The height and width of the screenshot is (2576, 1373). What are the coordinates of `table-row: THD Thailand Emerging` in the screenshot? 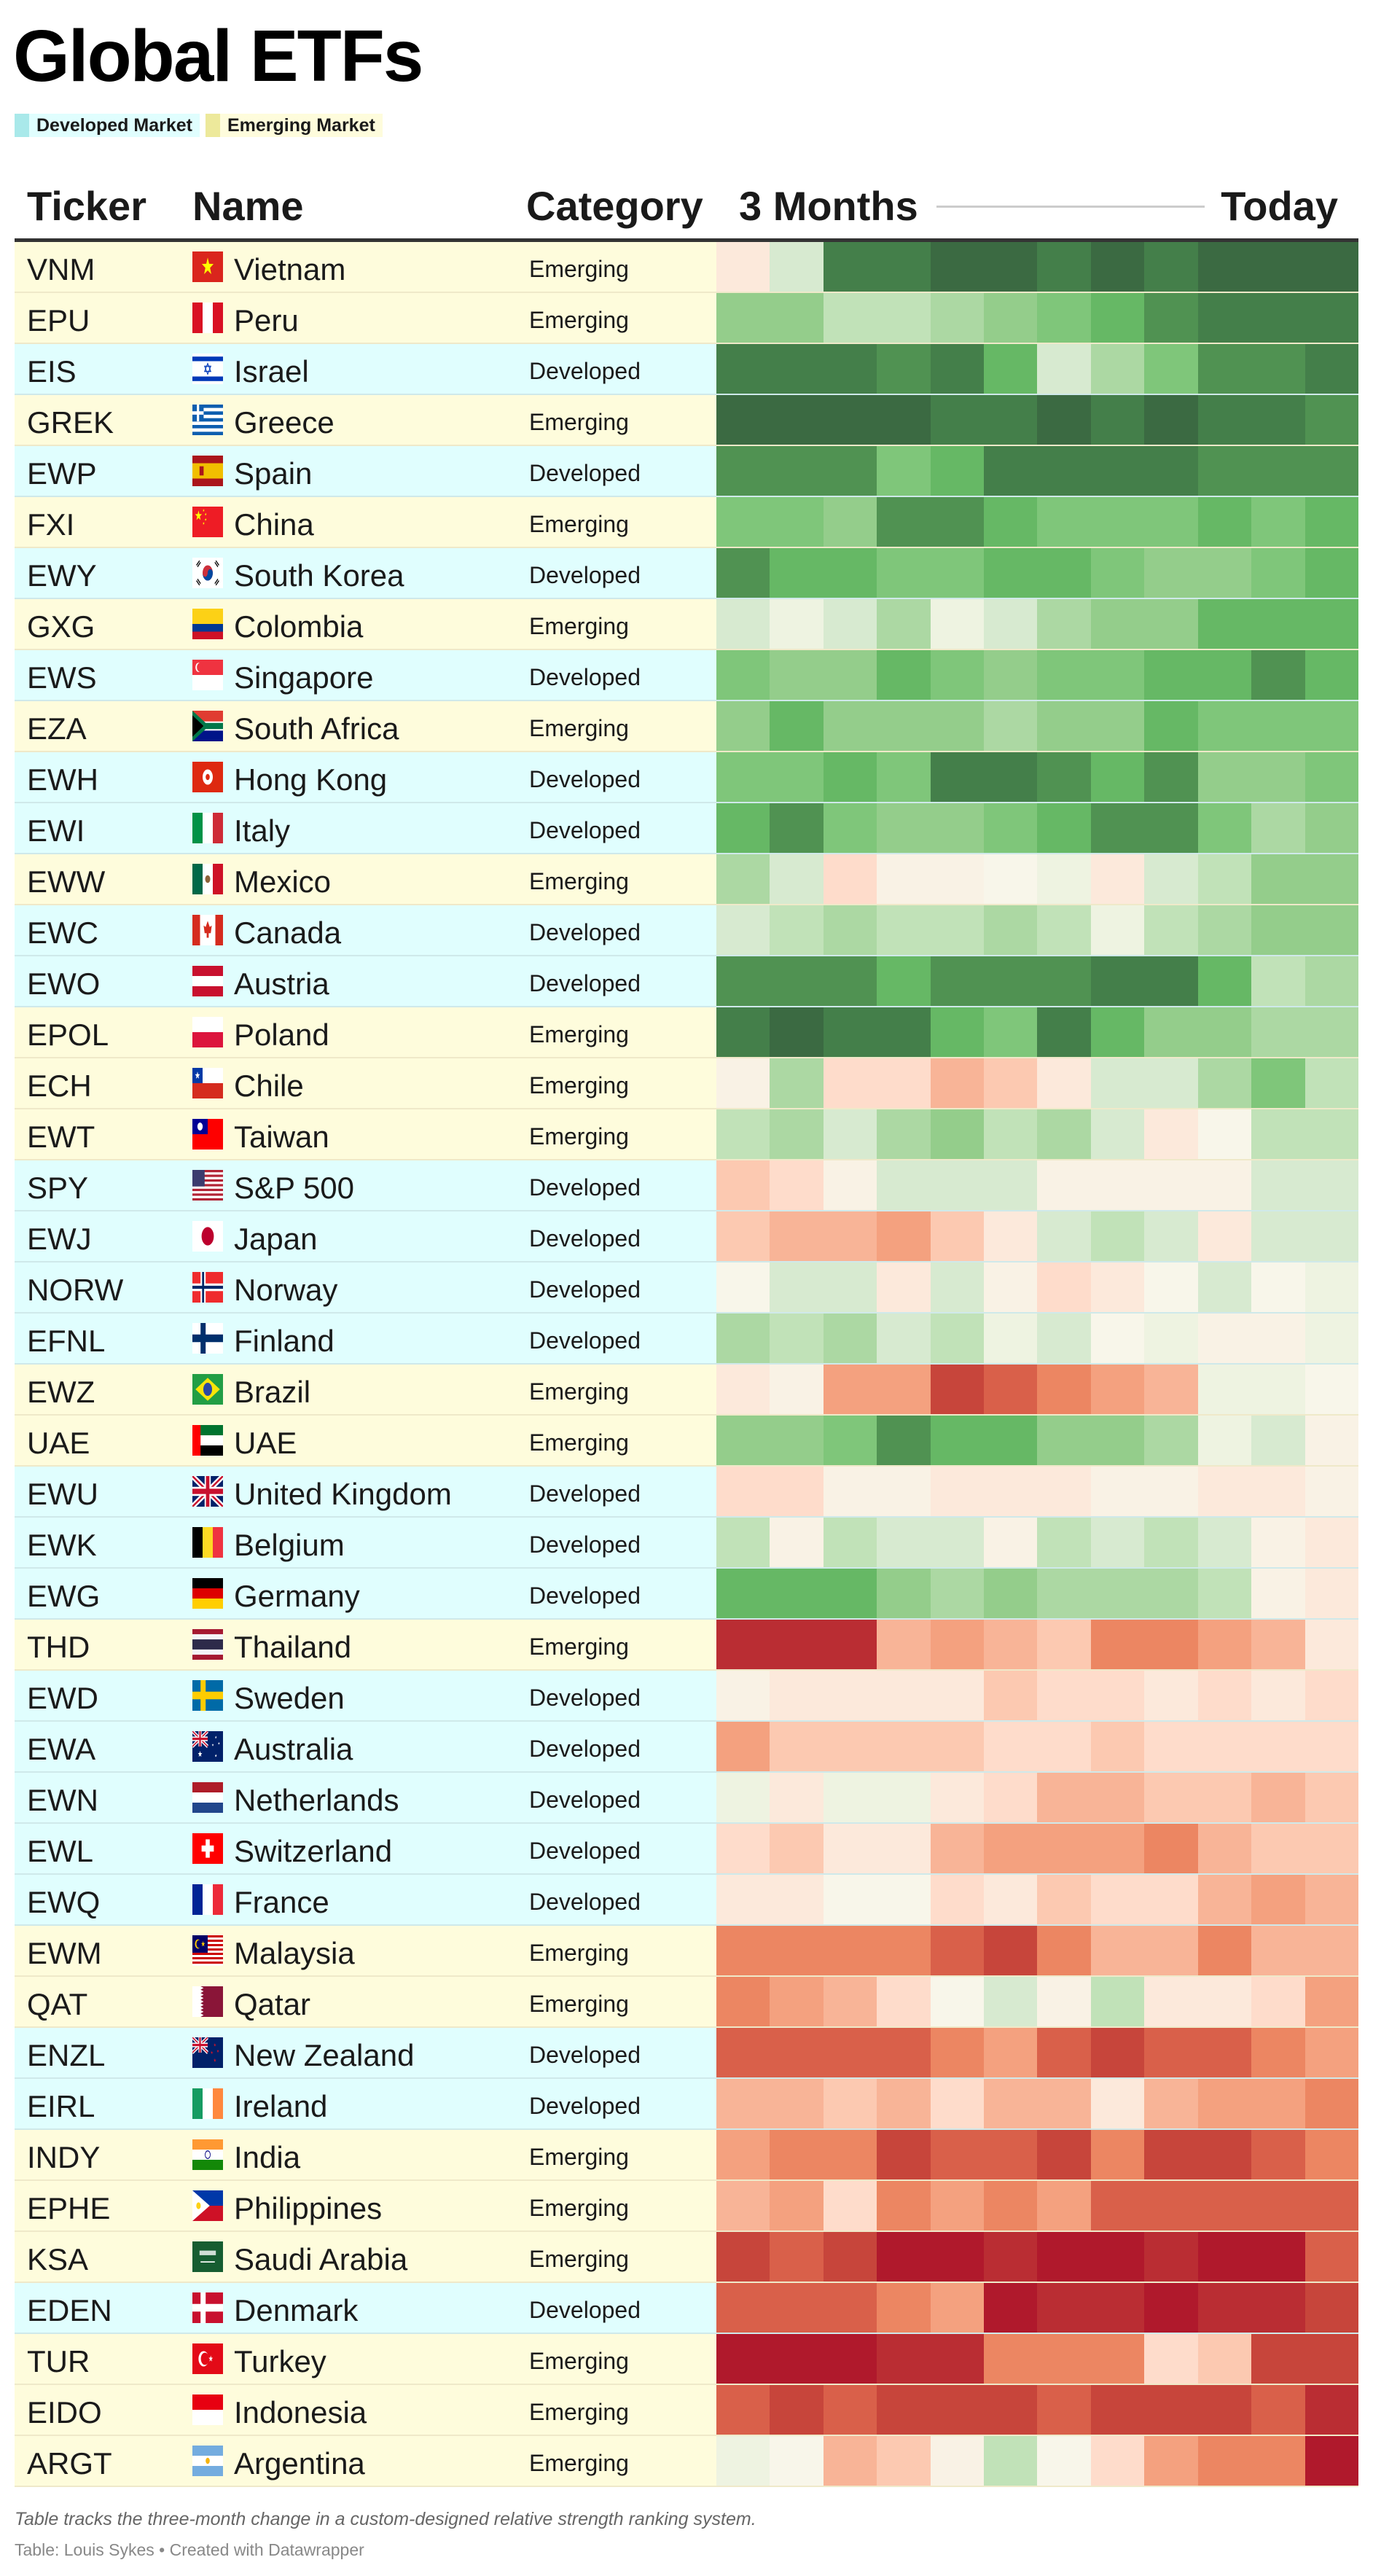 It's located at (686, 1645).